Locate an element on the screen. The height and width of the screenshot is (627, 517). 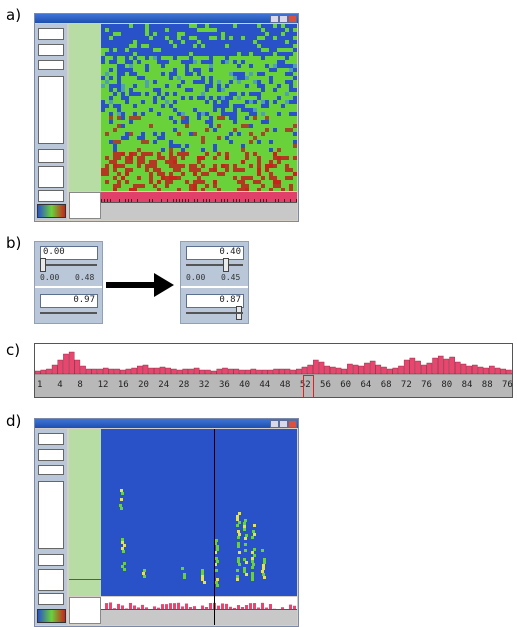
bottom-slider-track-after is located at coordinates (214, 313).